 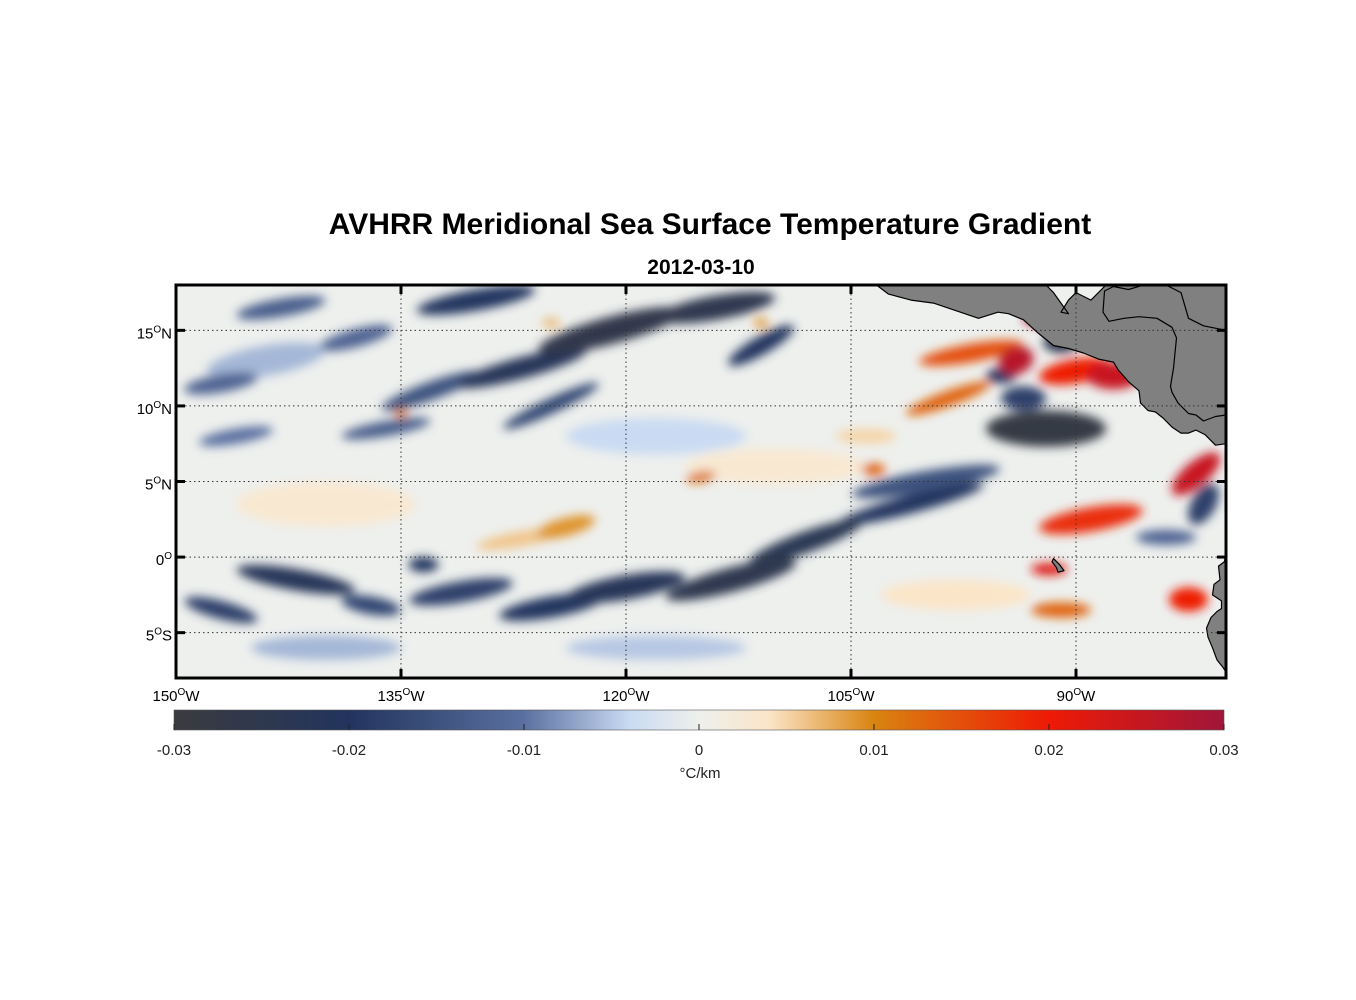 I want to click on chart-subtitle: 2012-03-10, so click(x=700, y=267).